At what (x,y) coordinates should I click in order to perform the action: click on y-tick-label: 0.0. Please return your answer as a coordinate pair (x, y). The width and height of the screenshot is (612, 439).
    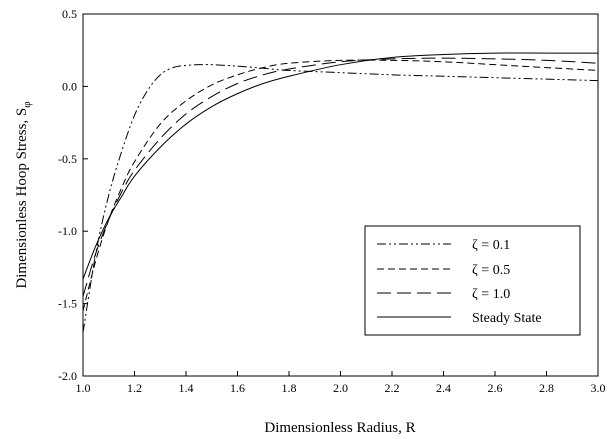
    Looking at the image, I should click on (69, 86).